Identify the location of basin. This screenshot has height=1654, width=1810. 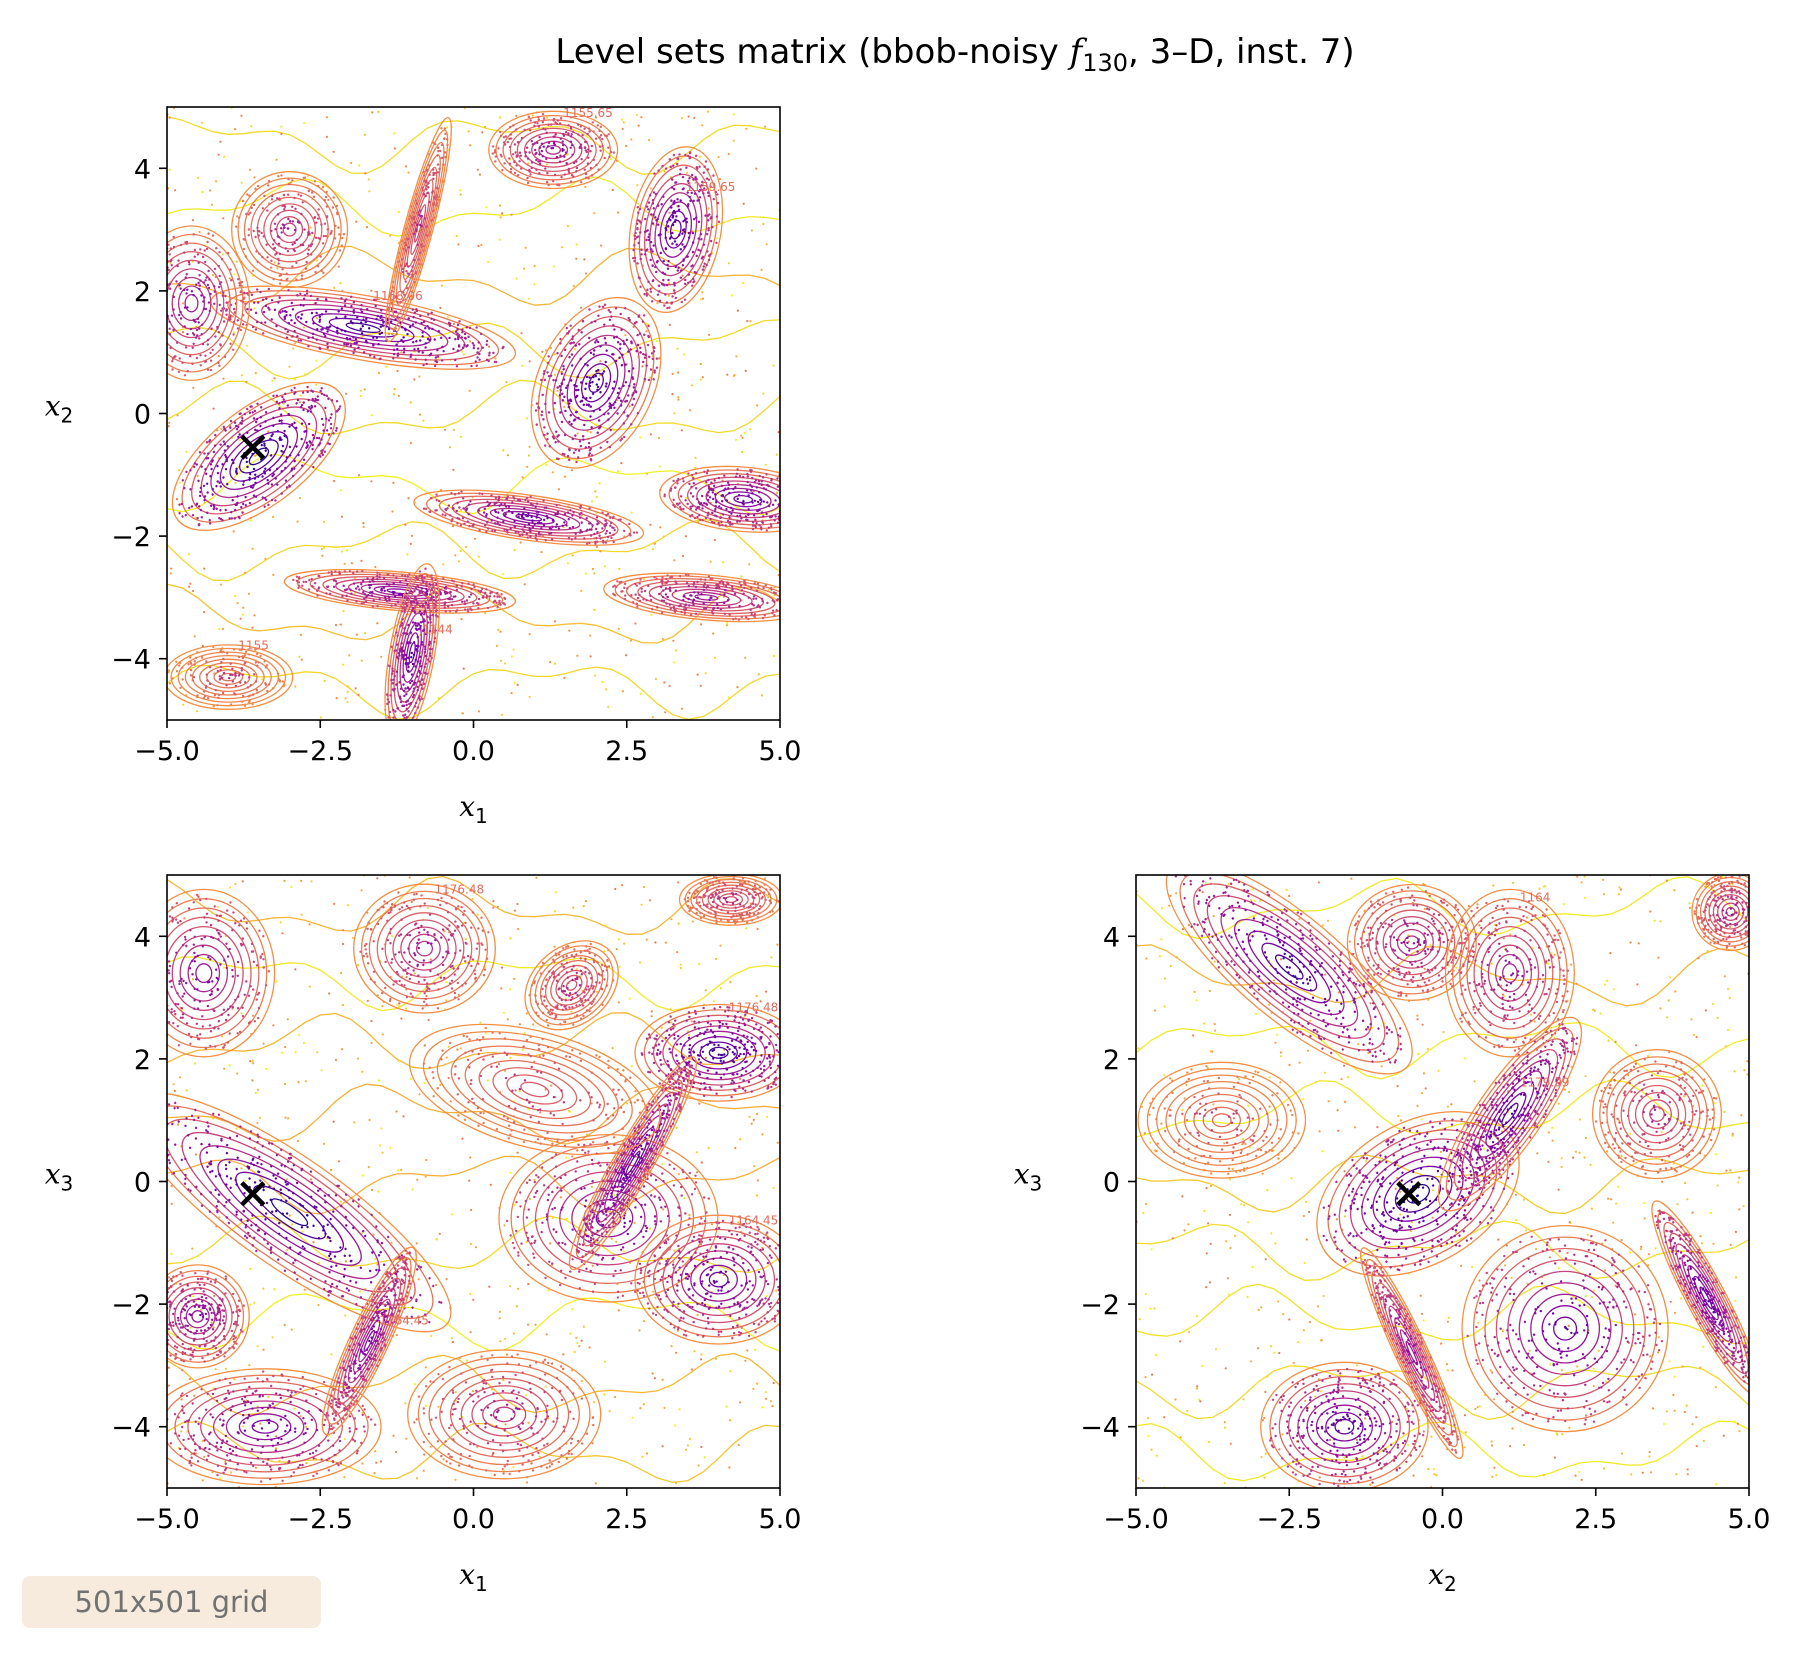
(400, 591).